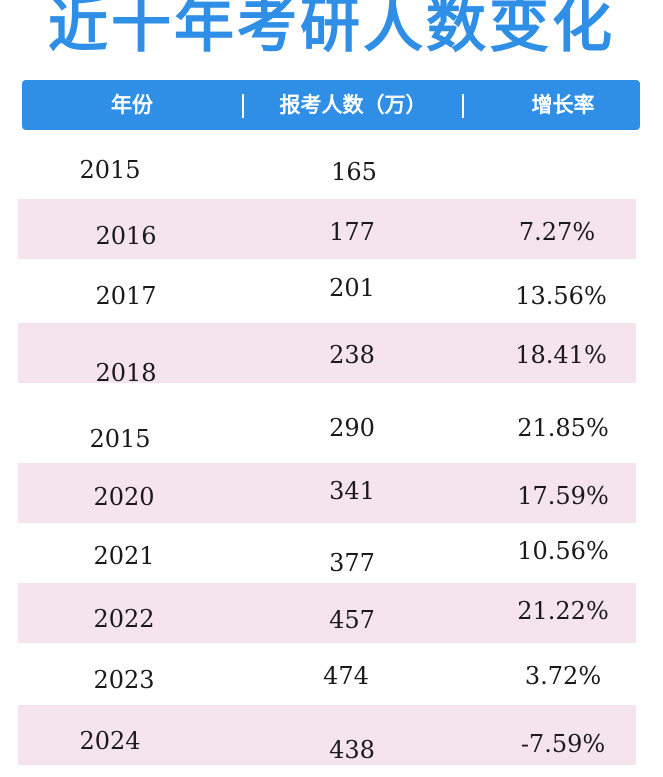 The height and width of the screenshot is (777, 663). What do you see at coordinates (563, 105) in the screenshot?
I see `header-rate: 增长率` at bounding box center [563, 105].